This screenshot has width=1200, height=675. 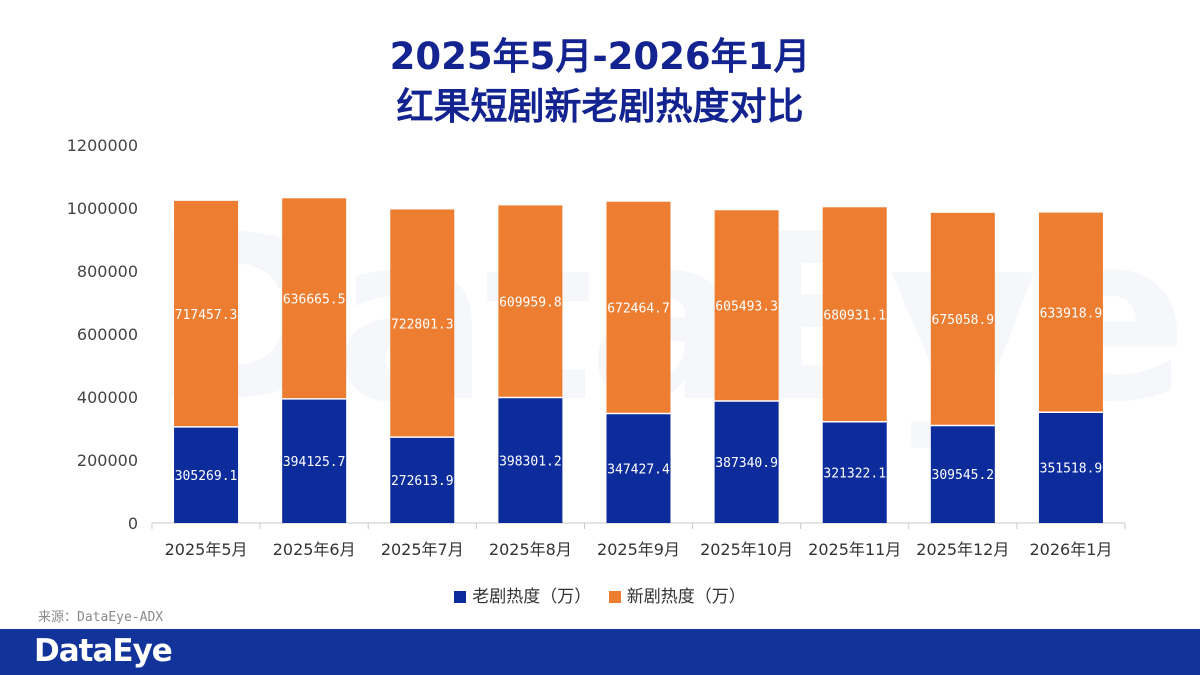 What do you see at coordinates (530, 549) in the screenshot?
I see `x-tick-label: 2025年8月` at bounding box center [530, 549].